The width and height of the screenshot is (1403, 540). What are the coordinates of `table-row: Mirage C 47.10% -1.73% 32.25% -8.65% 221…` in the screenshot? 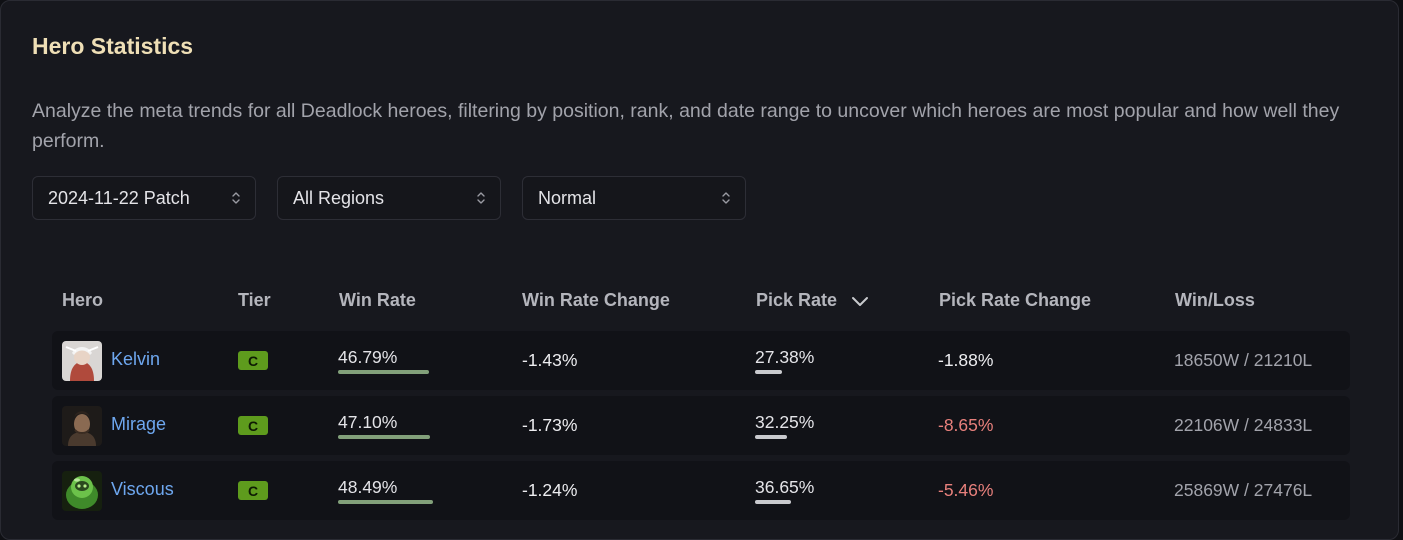 It's located at (701, 425).